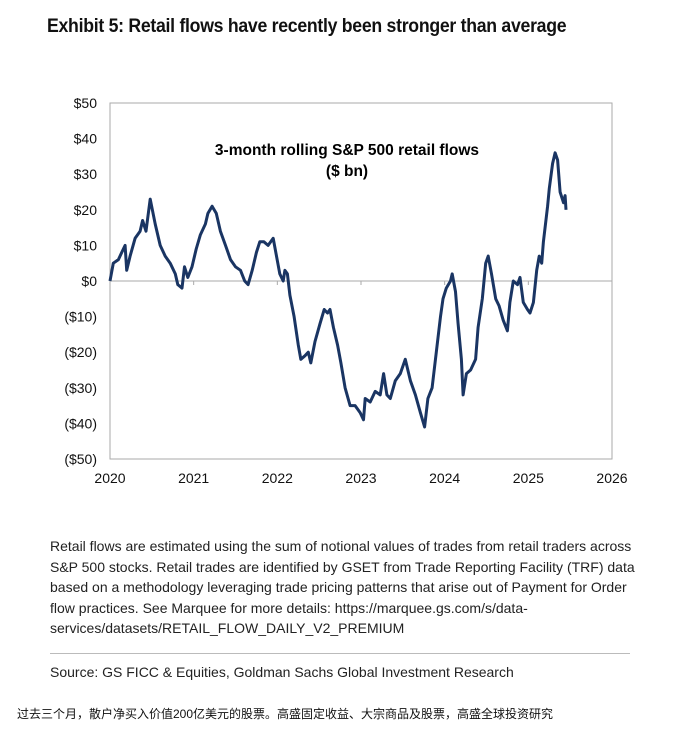  Describe the element at coordinates (360, 478) in the screenshot. I see `x-tick-label: 2023` at that location.